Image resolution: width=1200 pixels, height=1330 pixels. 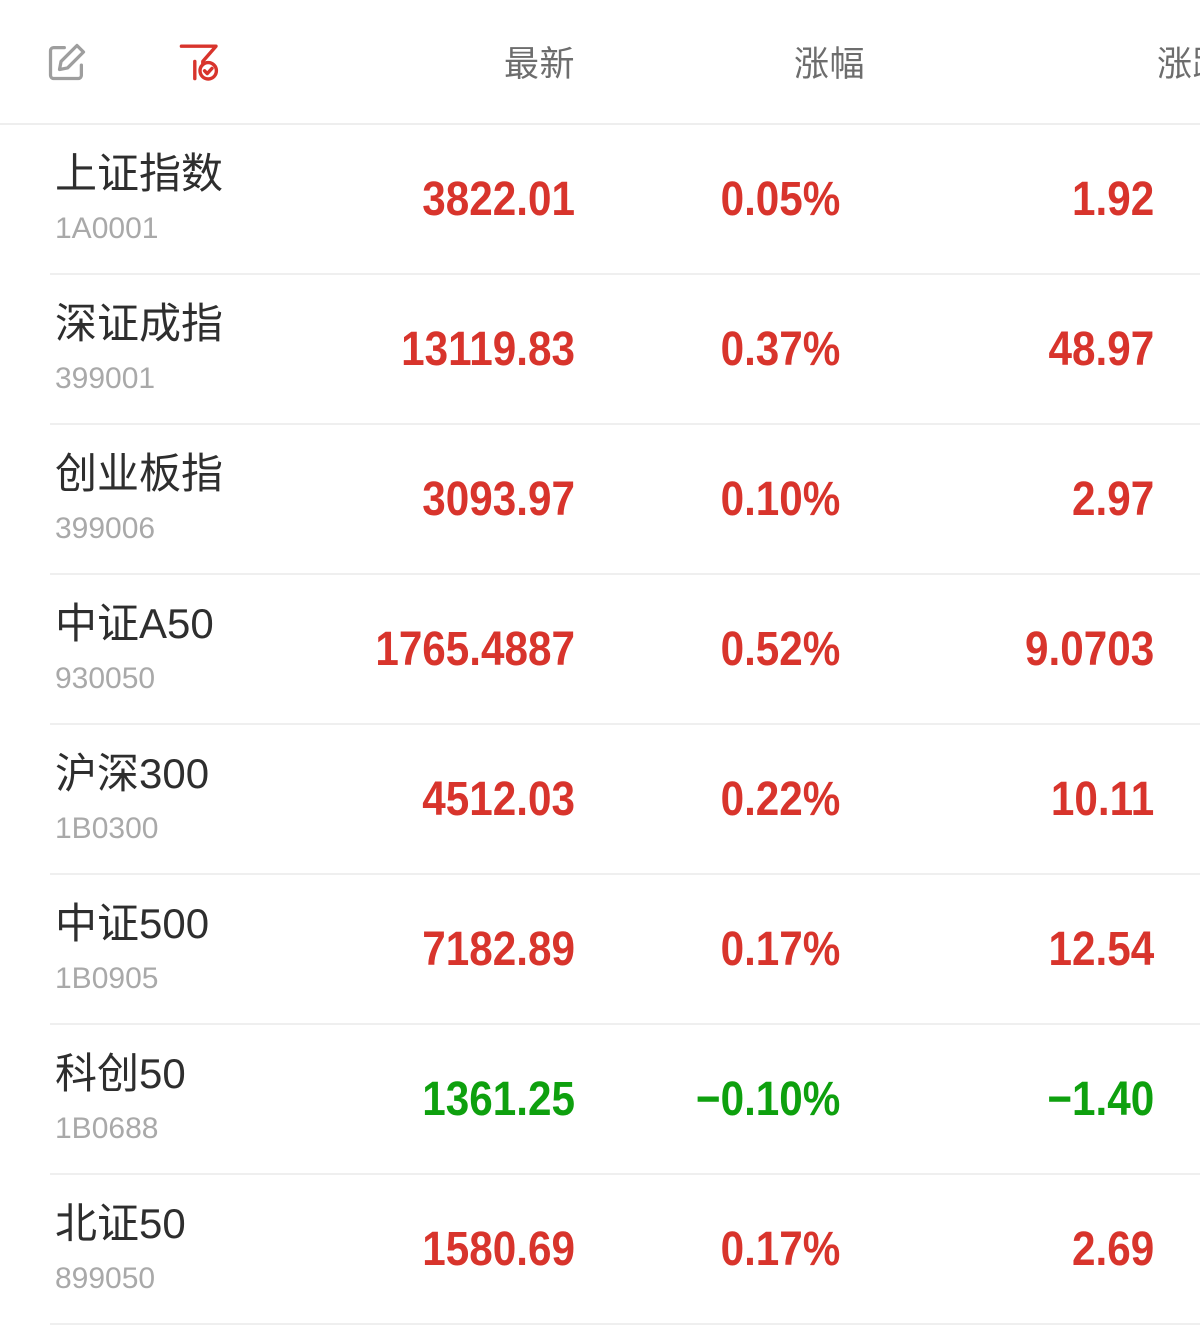 What do you see at coordinates (150, 500) in the screenshot?
I see `index-identity: 创业板指 399006` at bounding box center [150, 500].